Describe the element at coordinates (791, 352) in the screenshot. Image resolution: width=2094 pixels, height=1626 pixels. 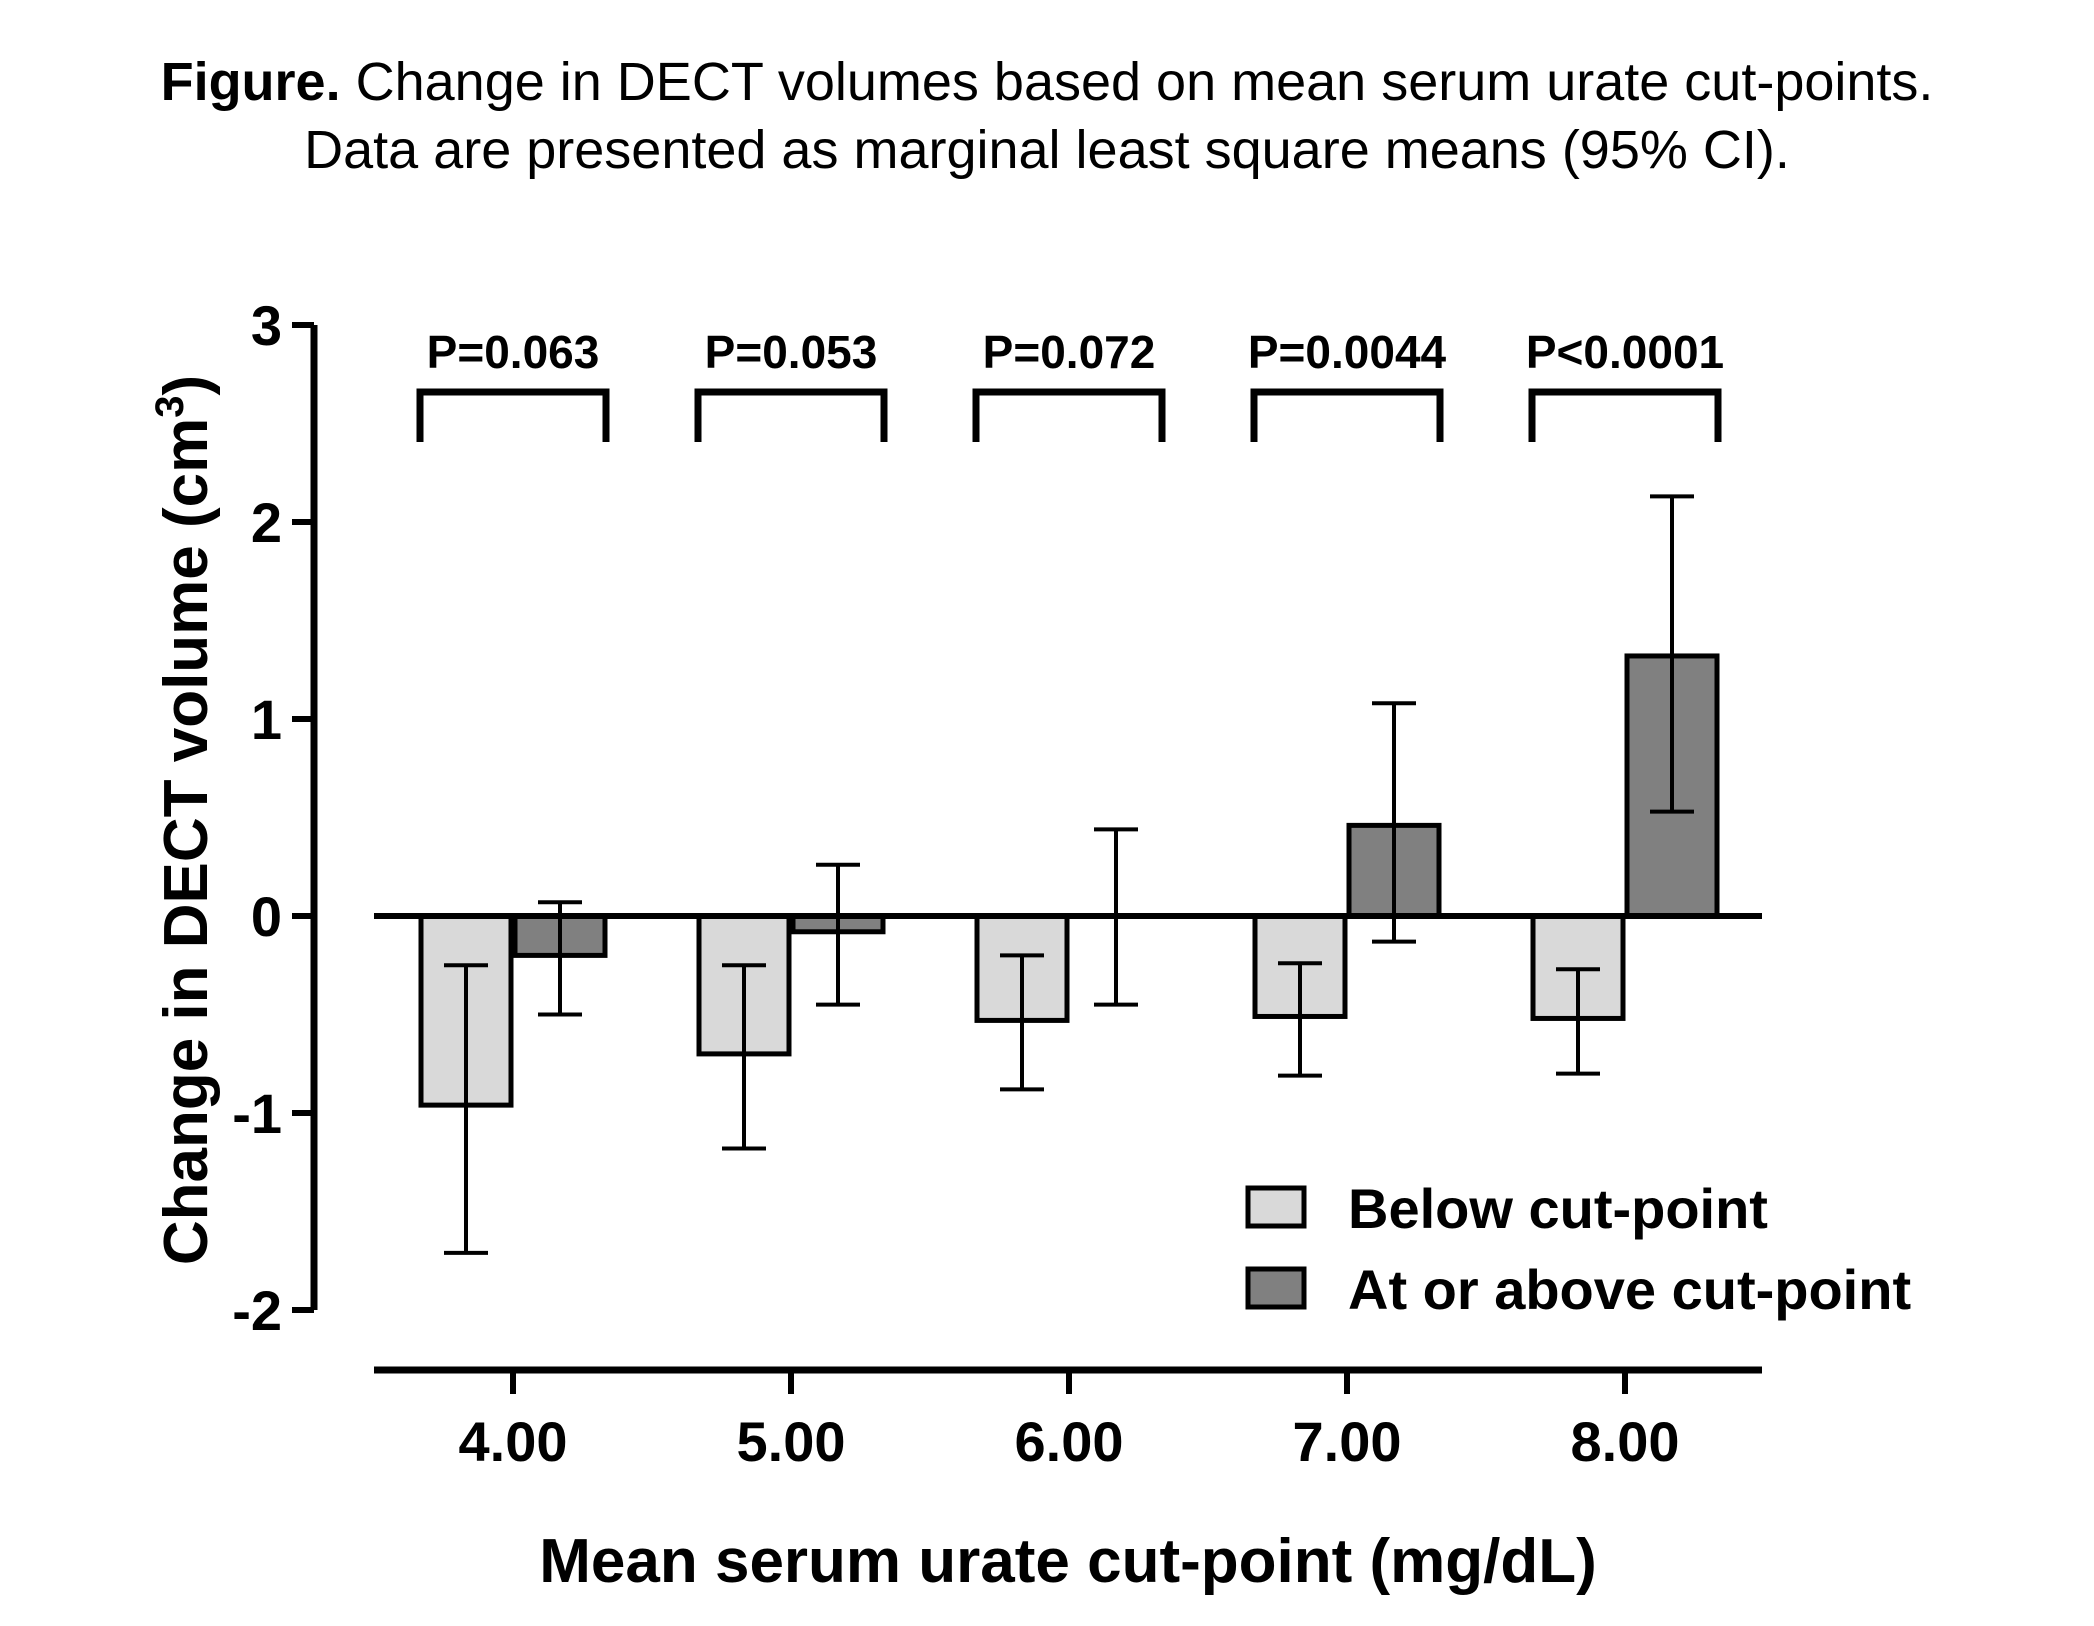
I see `p-value-label: P=0.053` at that location.